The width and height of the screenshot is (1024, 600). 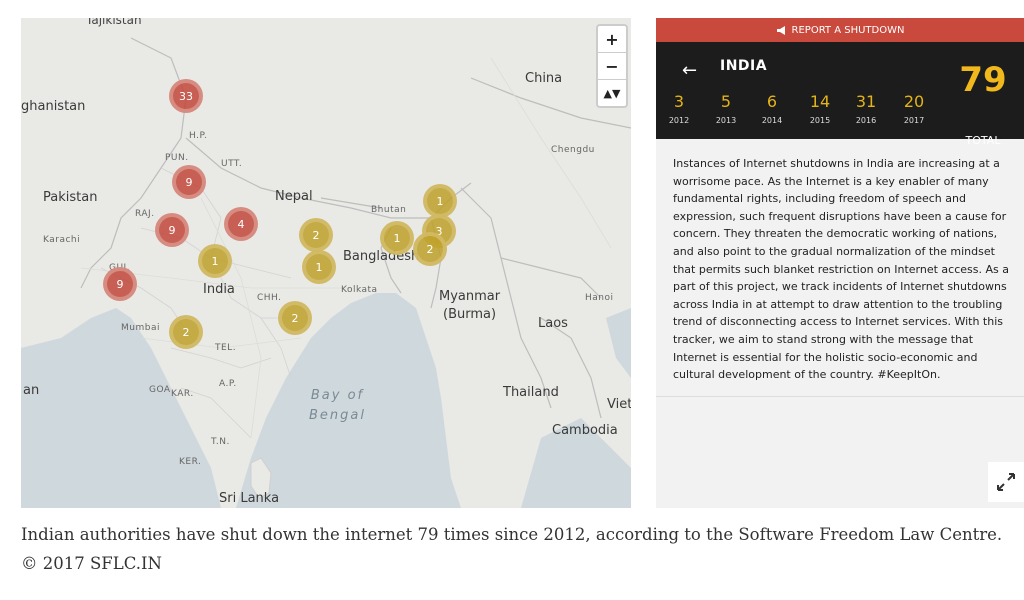 I want to click on marker-count: 3, so click(x=439, y=231).